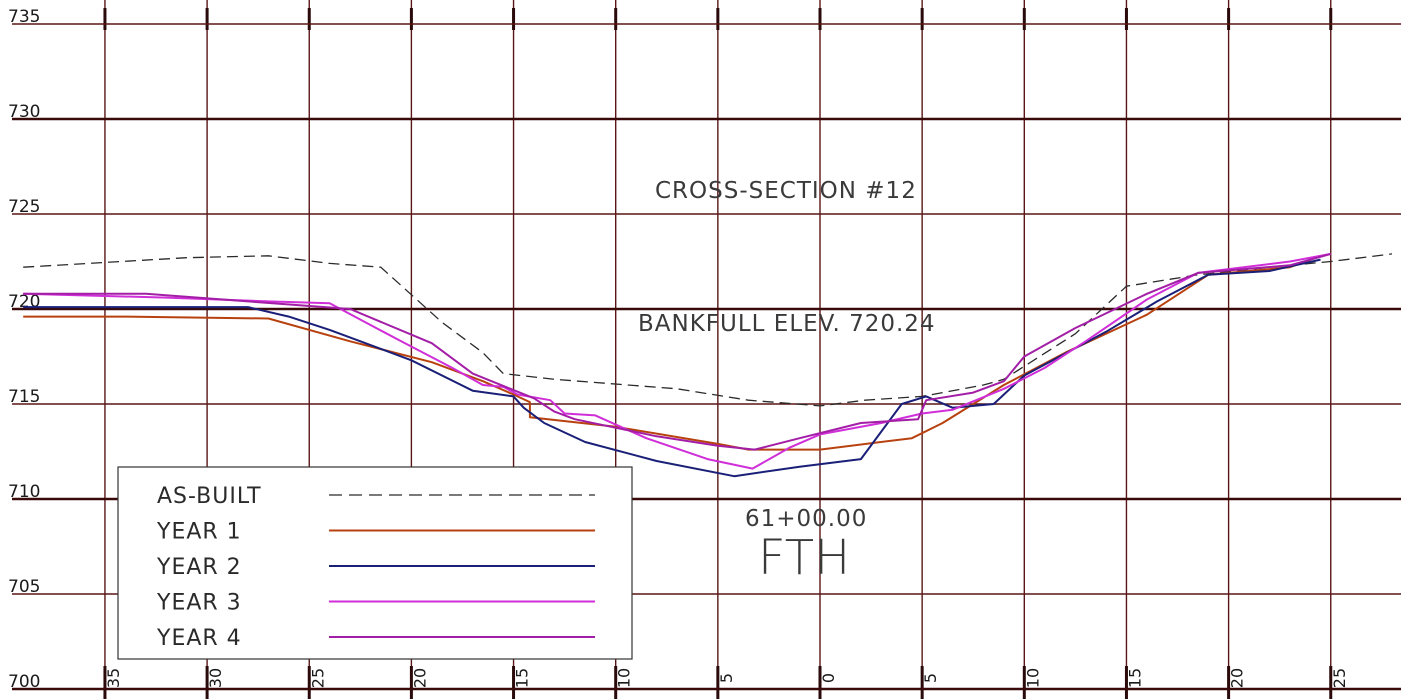 The height and width of the screenshot is (699, 1401). I want to click on chart-title: CROSS-SECTION #12, so click(786, 191).